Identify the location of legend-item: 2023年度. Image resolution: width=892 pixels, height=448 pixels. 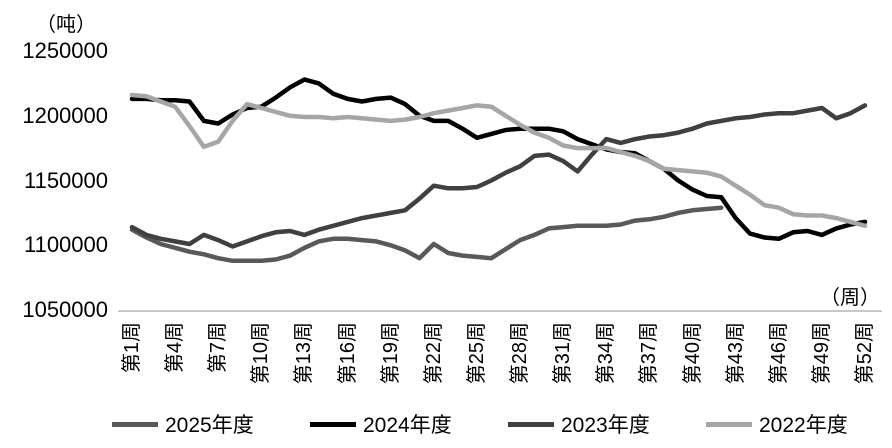
(579, 424).